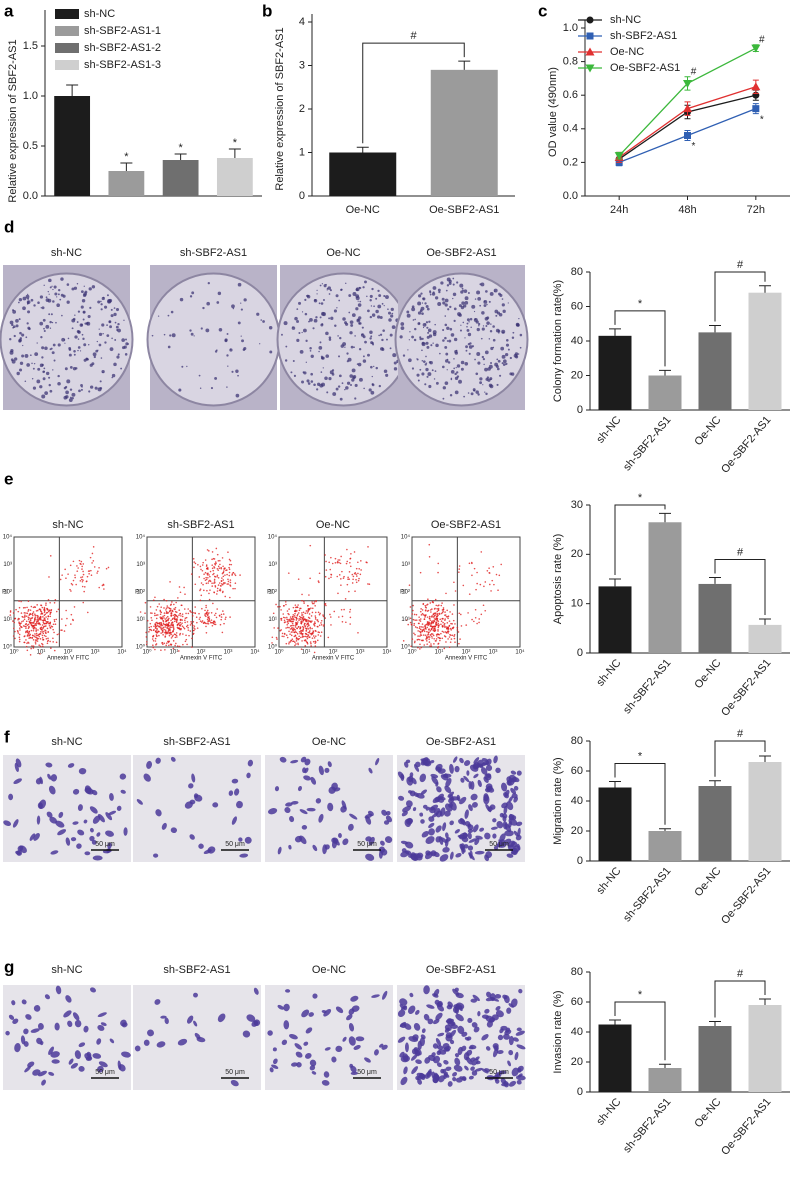 The height and width of the screenshot is (1188, 800). I want to click on legend-marker, so click(590, 36).